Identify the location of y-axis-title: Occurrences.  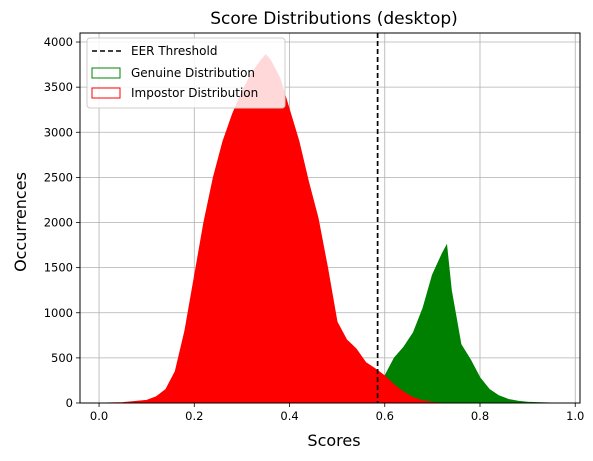
(20, 222).